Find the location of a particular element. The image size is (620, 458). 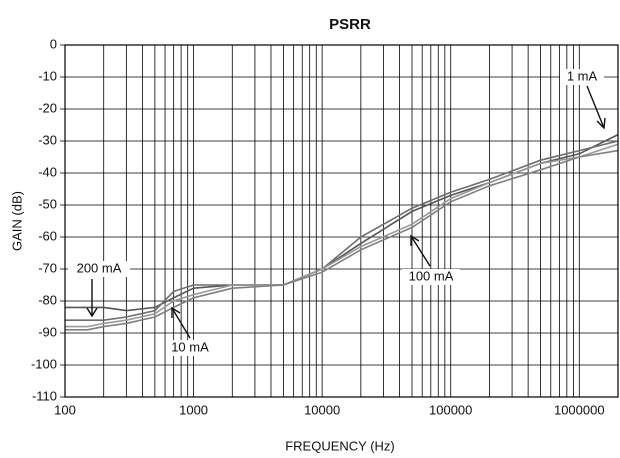

y-tick-label: -100 is located at coordinates (44, 363).